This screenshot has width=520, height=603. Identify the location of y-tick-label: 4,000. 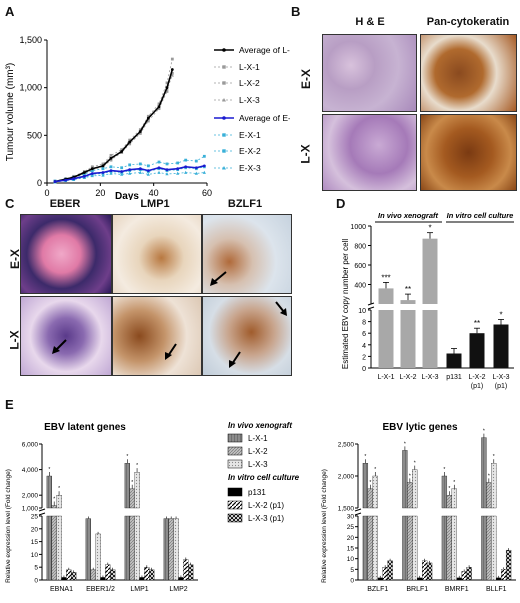
(30, 470).